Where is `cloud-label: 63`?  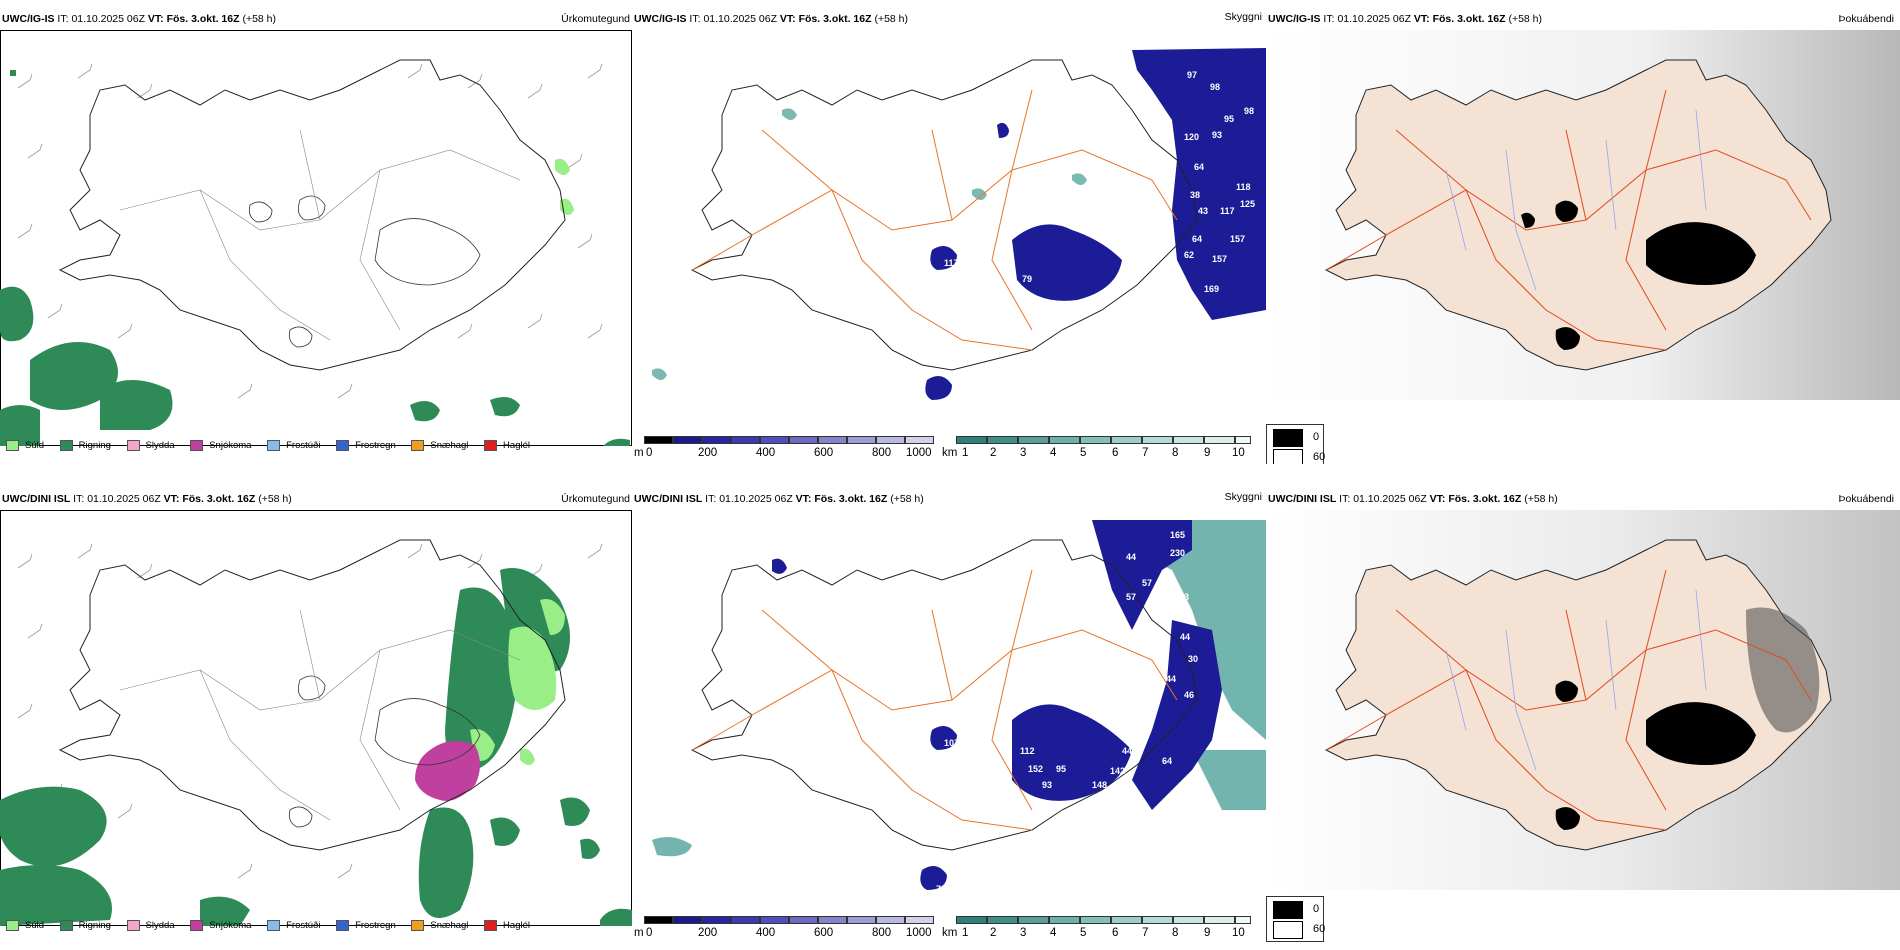 cloud-label: 63 is located at coordinates (1067, 815).